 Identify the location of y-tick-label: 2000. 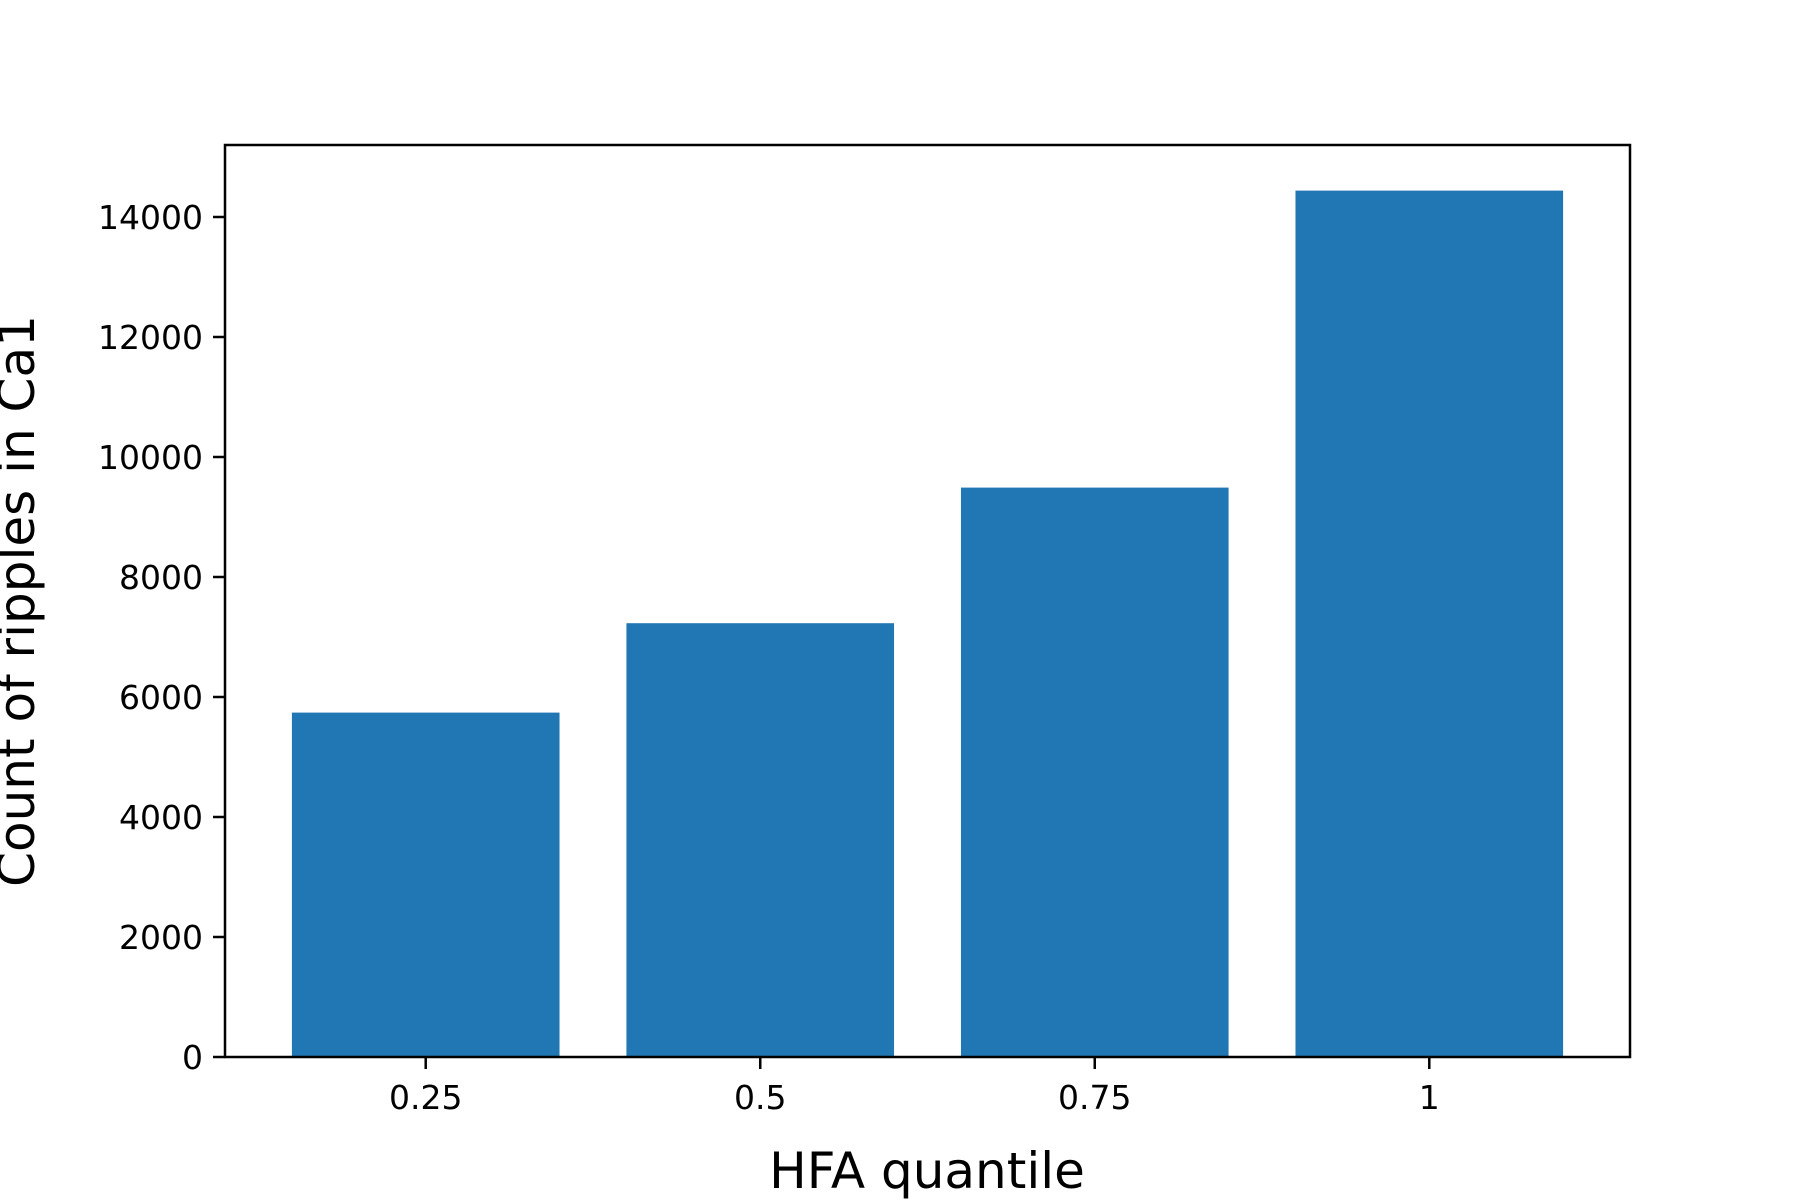
(161, 937).